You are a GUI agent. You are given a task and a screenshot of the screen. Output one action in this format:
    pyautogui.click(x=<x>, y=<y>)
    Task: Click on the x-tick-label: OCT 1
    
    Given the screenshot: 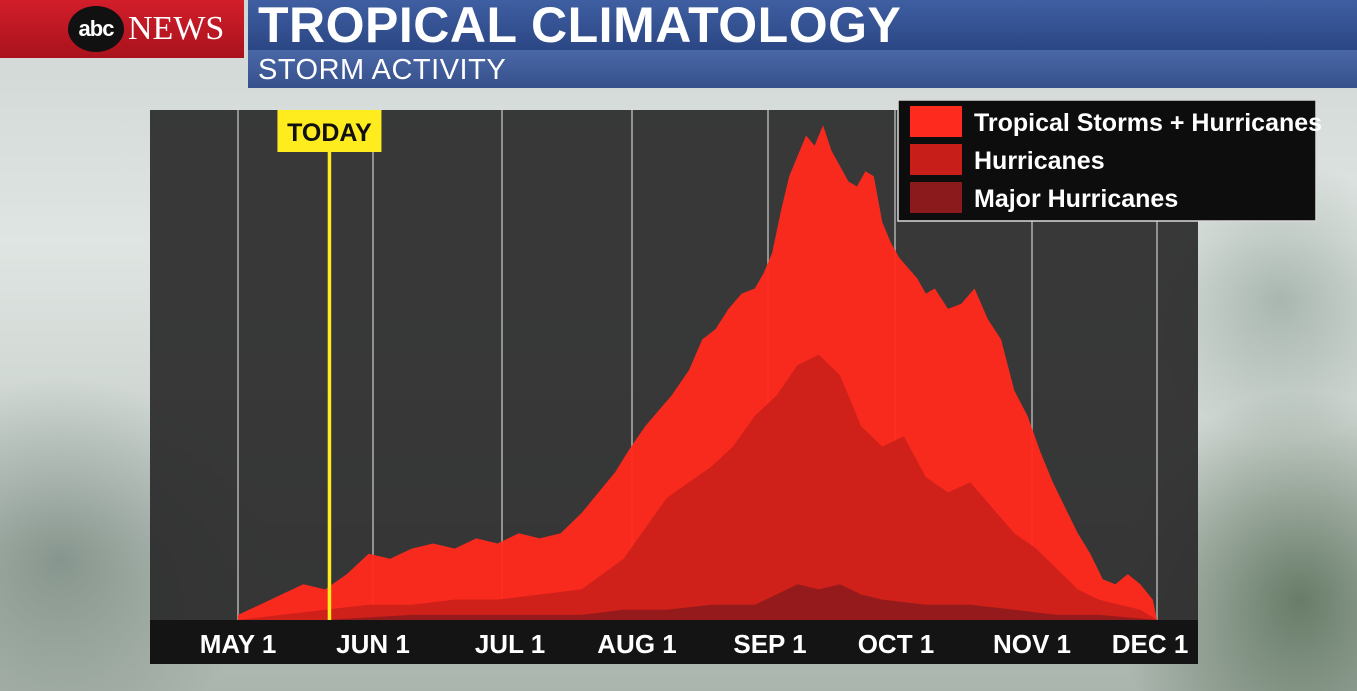 What is the action you would take?
    pyautogui.click(x=896, y=644)
    